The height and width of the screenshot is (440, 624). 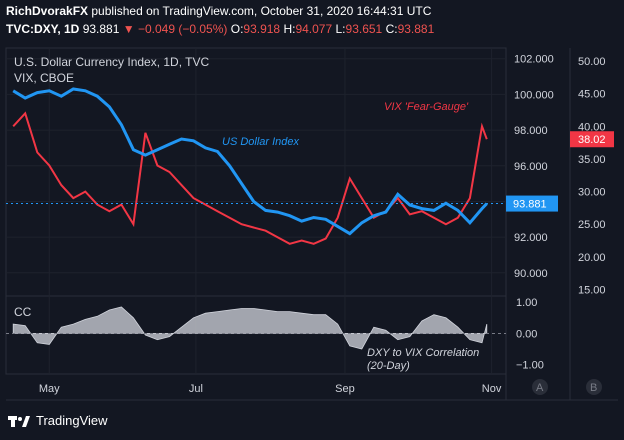 I want to click on time-tick-label: May, so click(x=49, y=389).